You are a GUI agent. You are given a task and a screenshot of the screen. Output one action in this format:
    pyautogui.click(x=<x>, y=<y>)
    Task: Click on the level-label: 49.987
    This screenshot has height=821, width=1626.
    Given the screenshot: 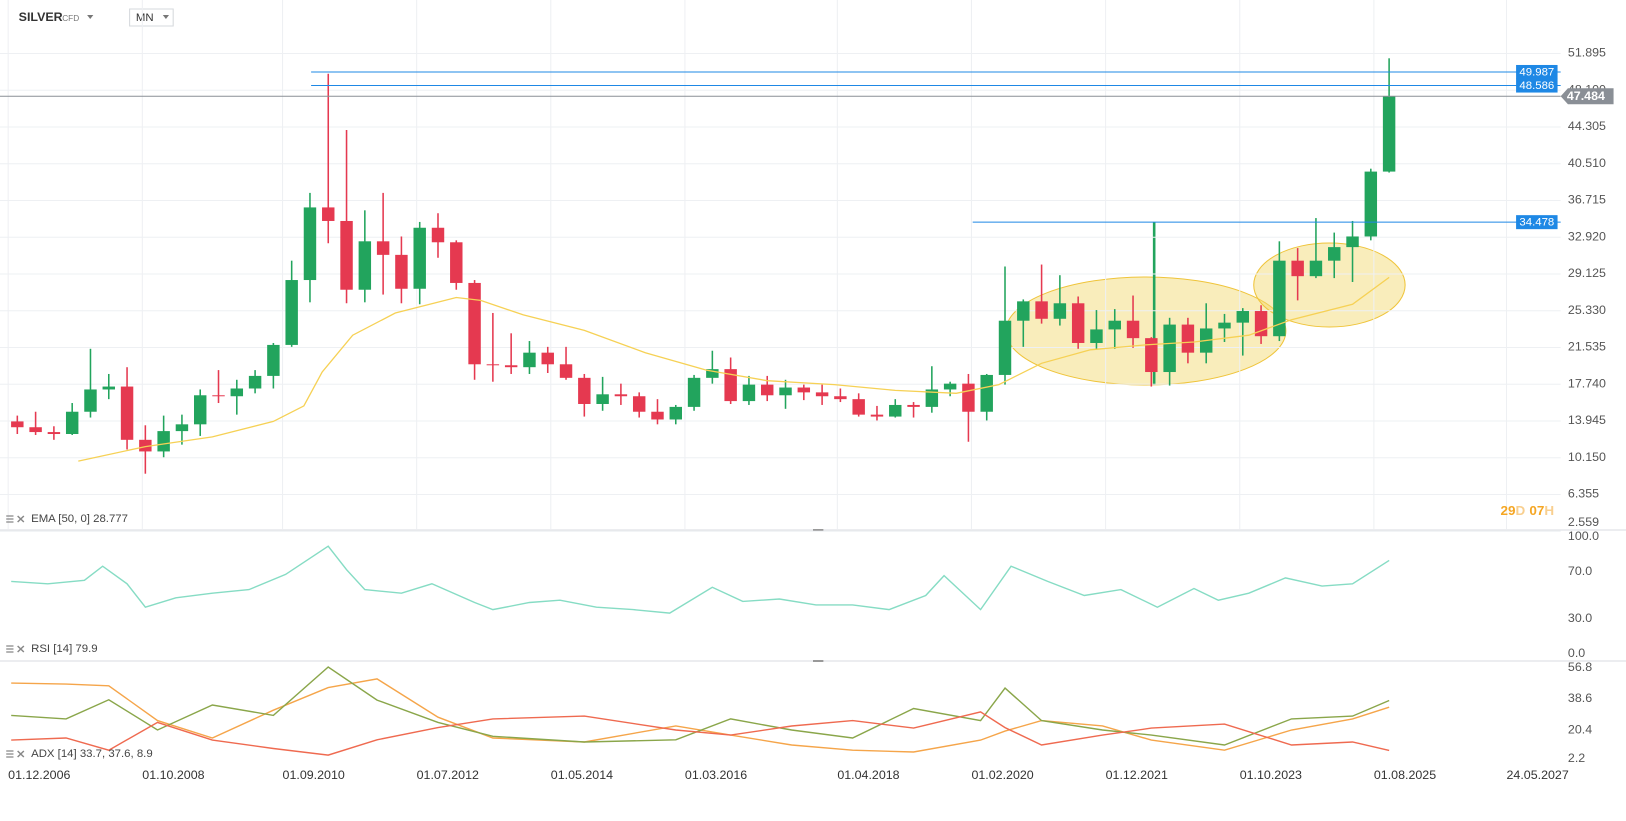 What is the action you would take?
    pyautogui.click(x=1536, y=73)
    